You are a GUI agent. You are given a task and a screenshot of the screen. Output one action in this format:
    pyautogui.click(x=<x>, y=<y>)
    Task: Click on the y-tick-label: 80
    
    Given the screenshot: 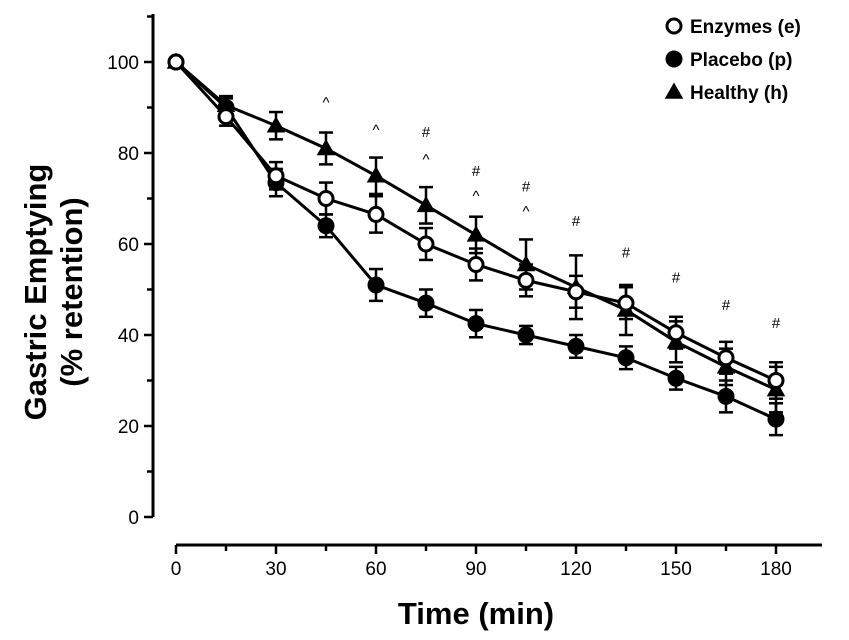 What is the action you would take?
    pyautogui.click(x=128, y=154)
    